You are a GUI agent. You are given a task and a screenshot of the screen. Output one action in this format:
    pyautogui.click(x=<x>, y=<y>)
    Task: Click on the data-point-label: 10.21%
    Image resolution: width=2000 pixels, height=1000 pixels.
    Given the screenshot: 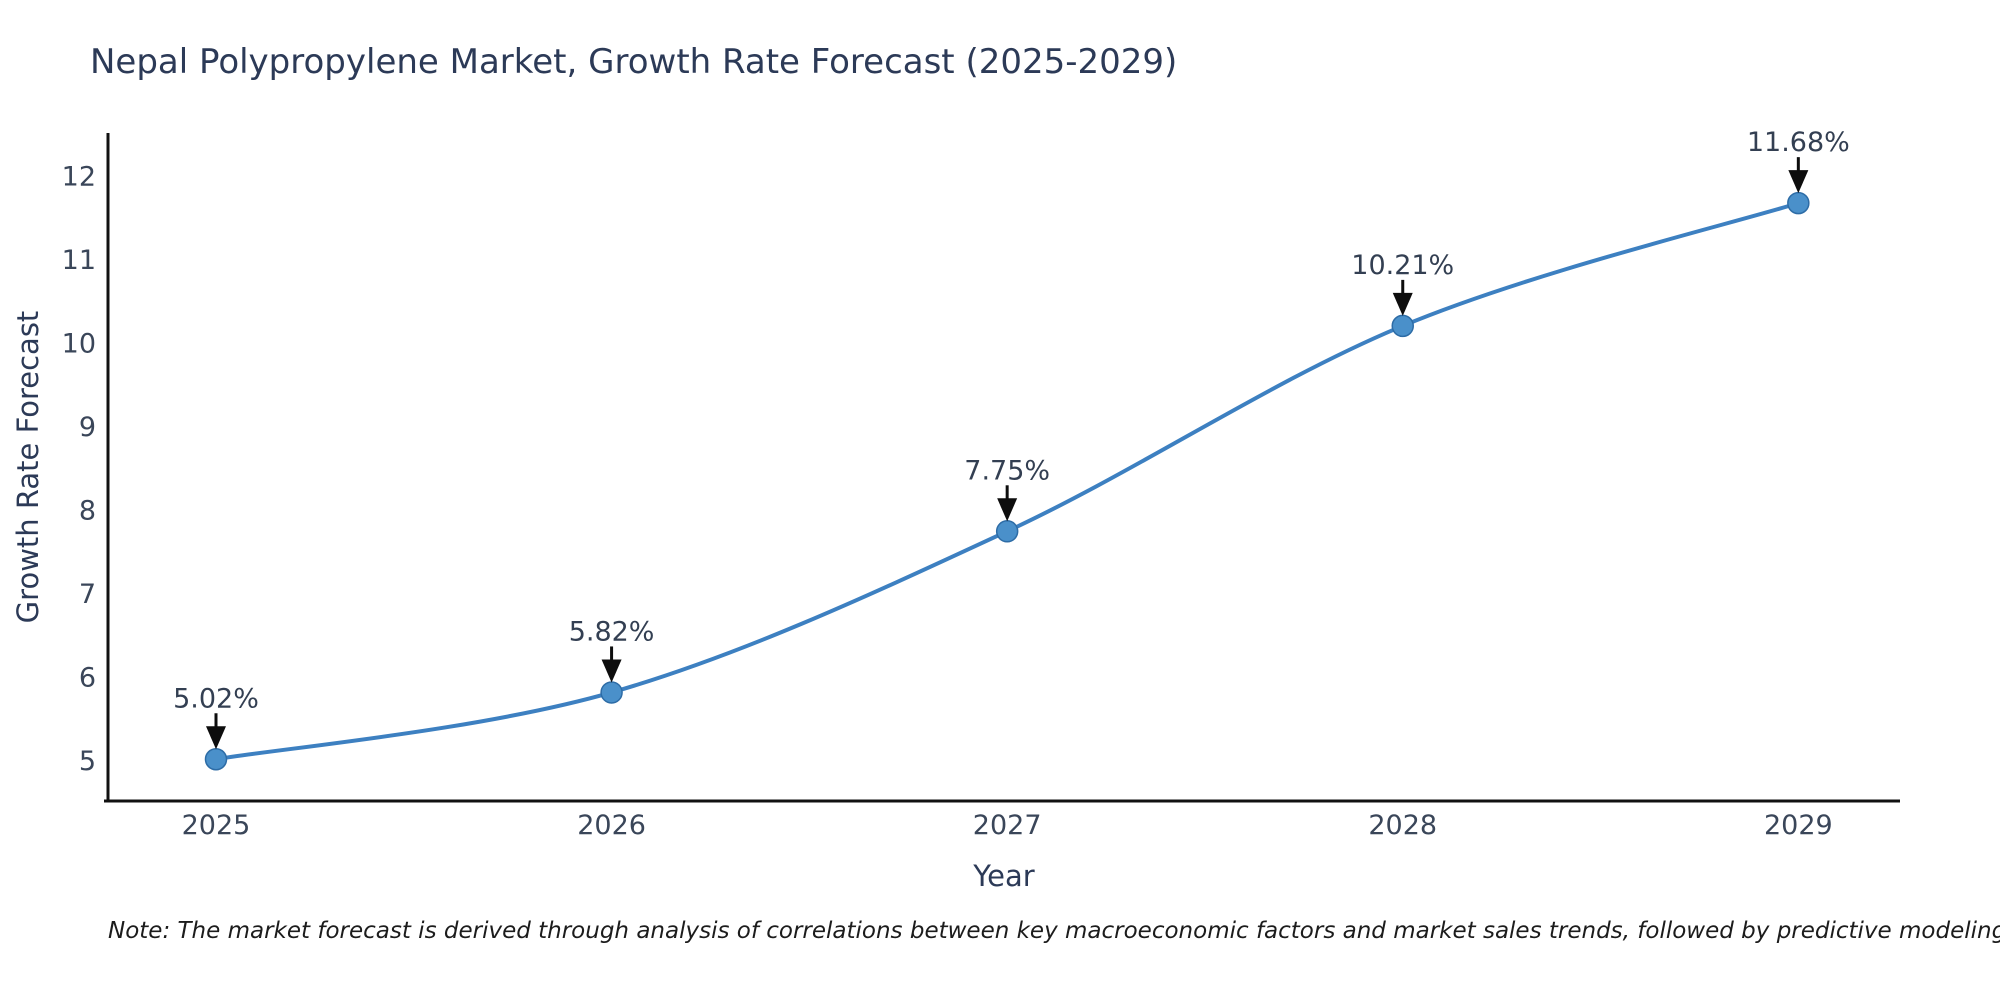 What is the action you would take?
    pyautogui.click(x=1402, y=265)
    